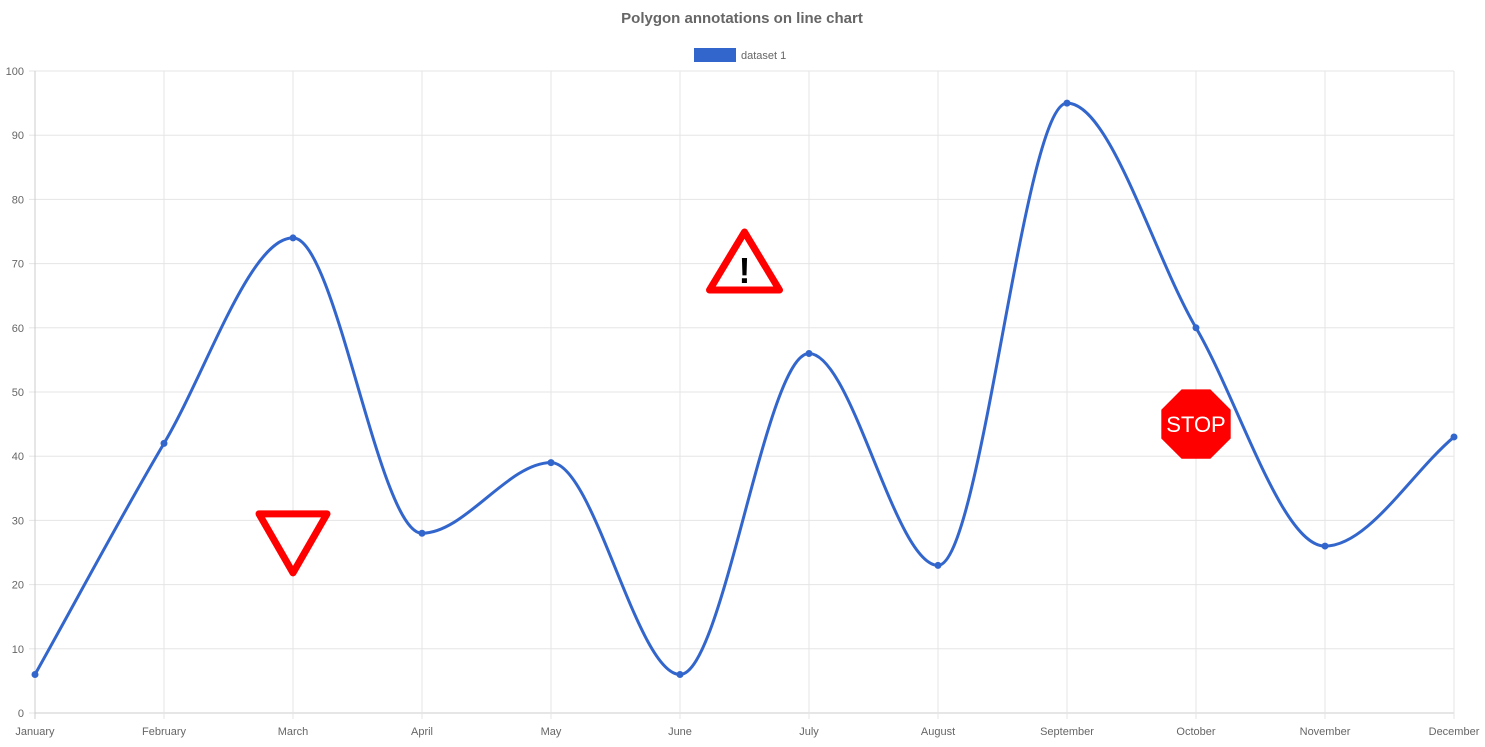 The image size is (1485, 747). I want to click on stop-sign-icon: STOP, so click(1196, 424).